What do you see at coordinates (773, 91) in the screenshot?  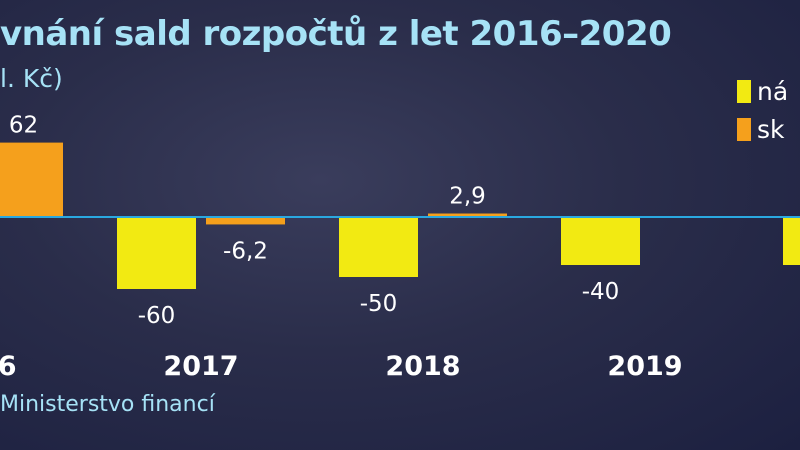 I see `legend-label: ná` at bounding box center [773, 91].